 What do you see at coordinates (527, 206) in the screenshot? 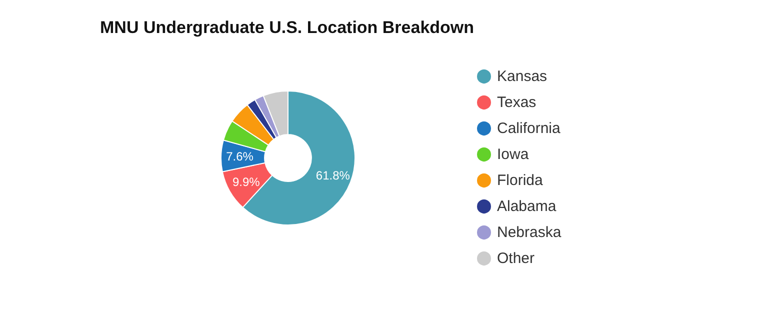
I see `legend-label: Alabama` at bounding box center [527, 206].